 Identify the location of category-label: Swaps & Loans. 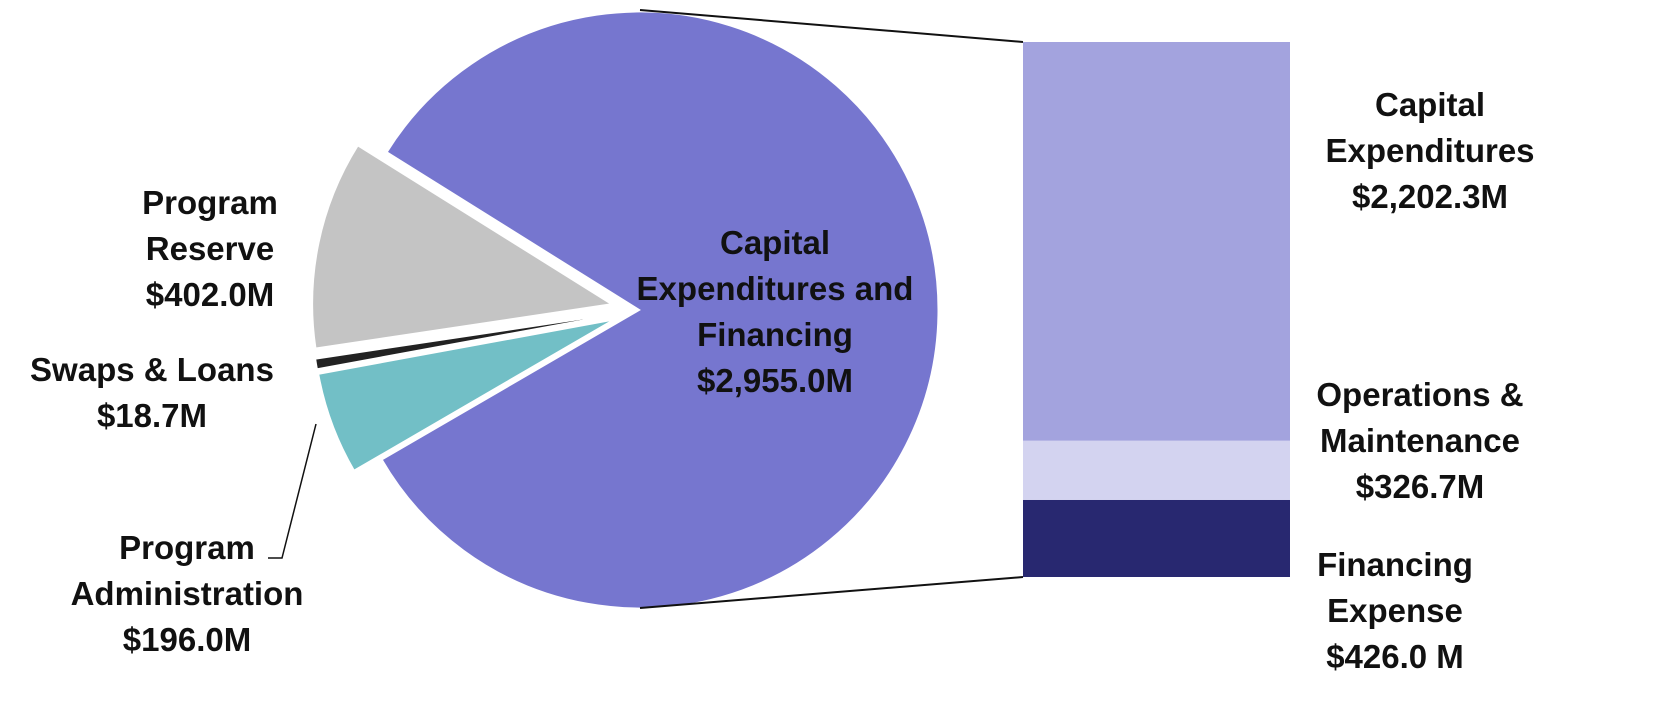
(152, 369).